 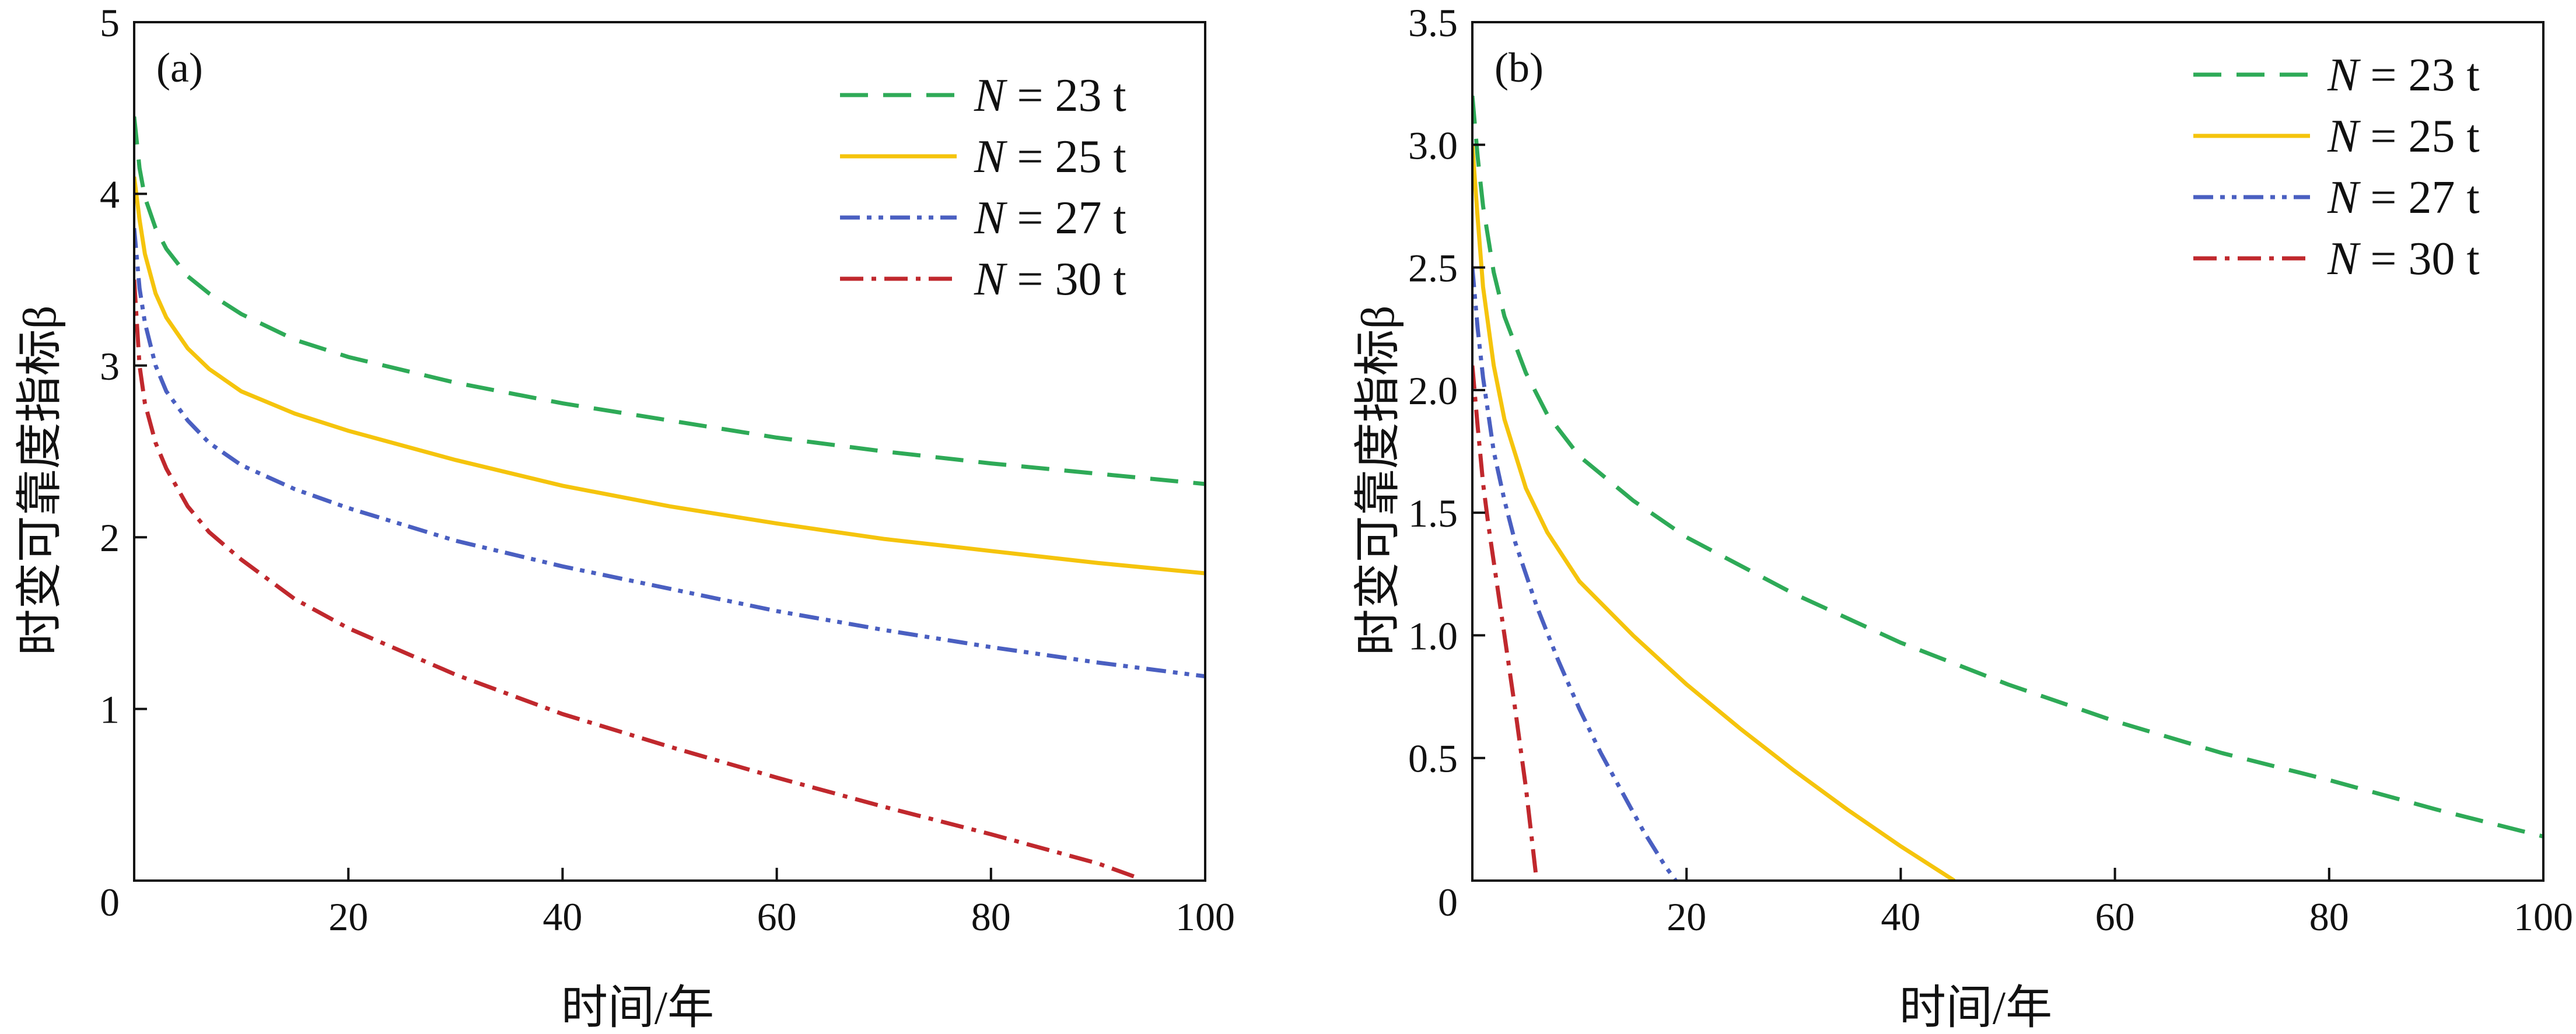 What do you see at coordinates (2403, 76) in the screenshot?
I see `legend-label-b-1: N = 23 t` at bounding box center [2403, 76].